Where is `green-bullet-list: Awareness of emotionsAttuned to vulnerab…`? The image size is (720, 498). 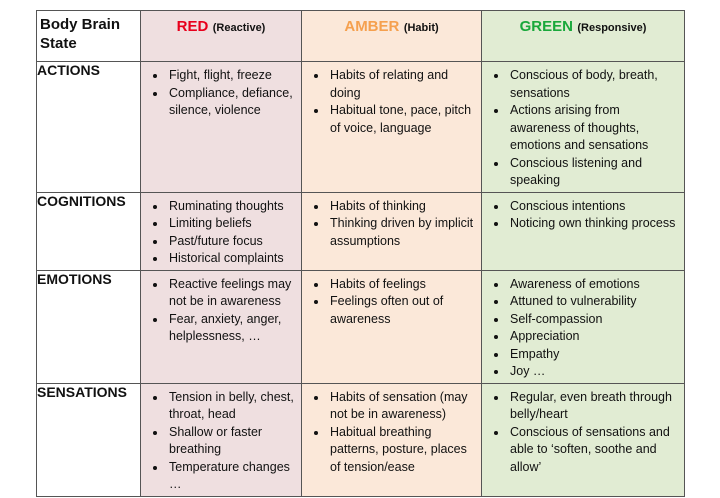 green-bullet-list: Awareness of emotionsAttuned to vulnerab… is located at coordinates (583, 327).